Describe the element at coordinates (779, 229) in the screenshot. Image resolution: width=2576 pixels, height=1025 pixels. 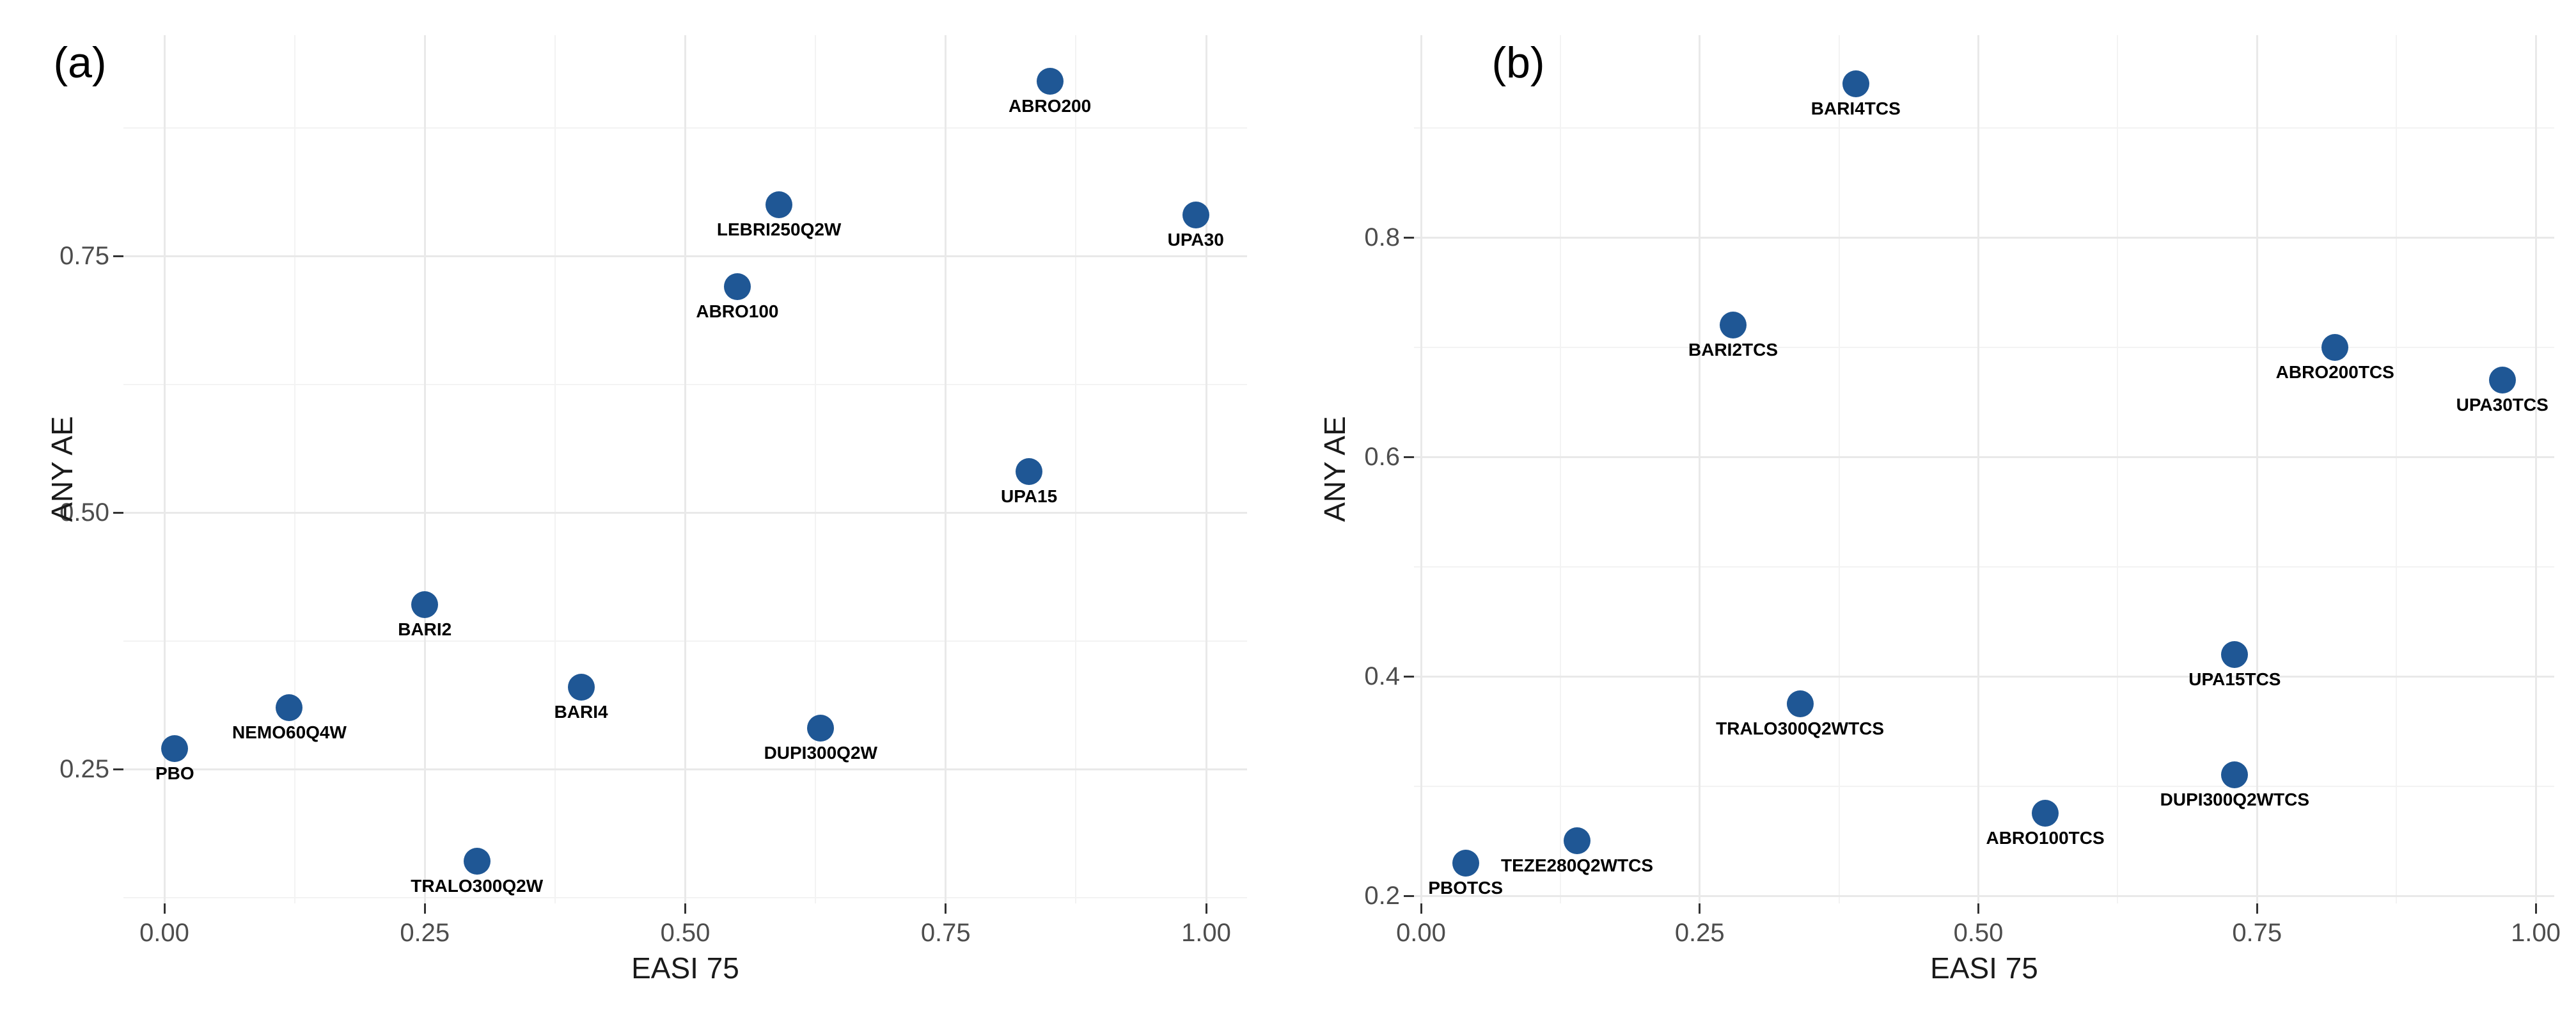
I see `data-point-label: LEBRI250Q2W` at that location.